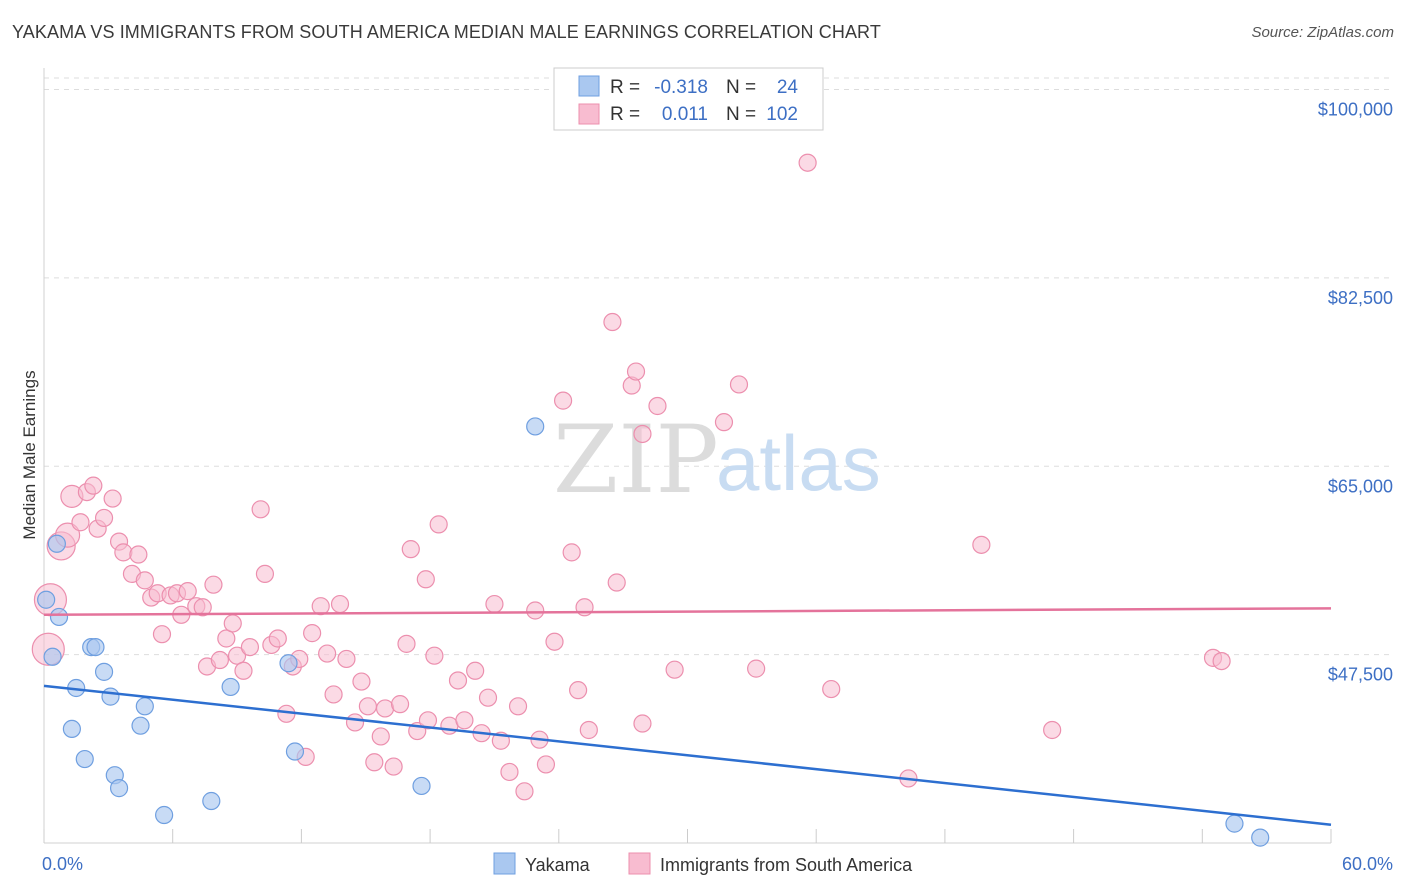 The height and width of the screenshot is (892, 1406). I want to click on legend-swatch-yakama, so click(589, 86).